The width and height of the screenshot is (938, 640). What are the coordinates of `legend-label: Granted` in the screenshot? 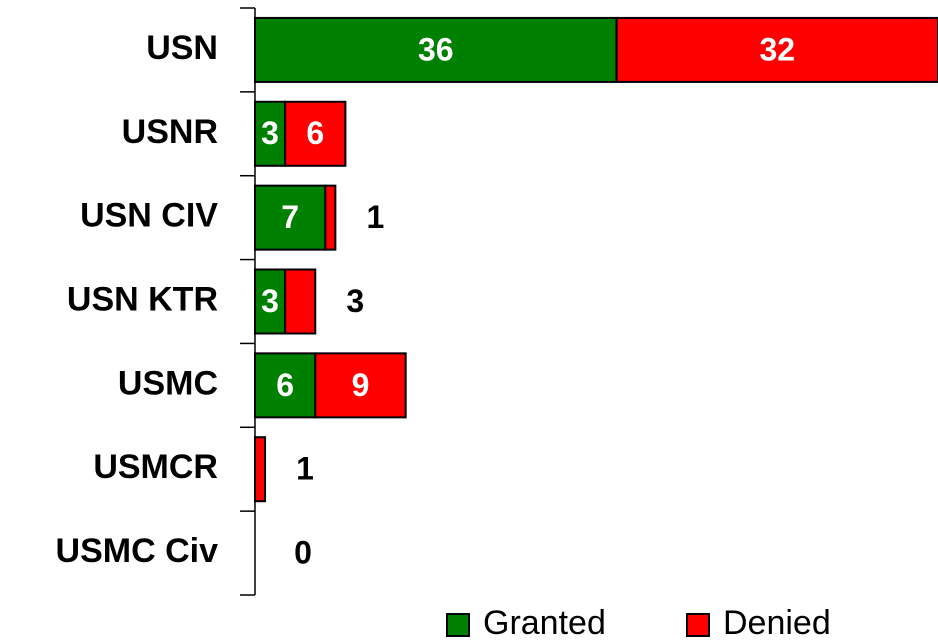 It's located at (544, 622).